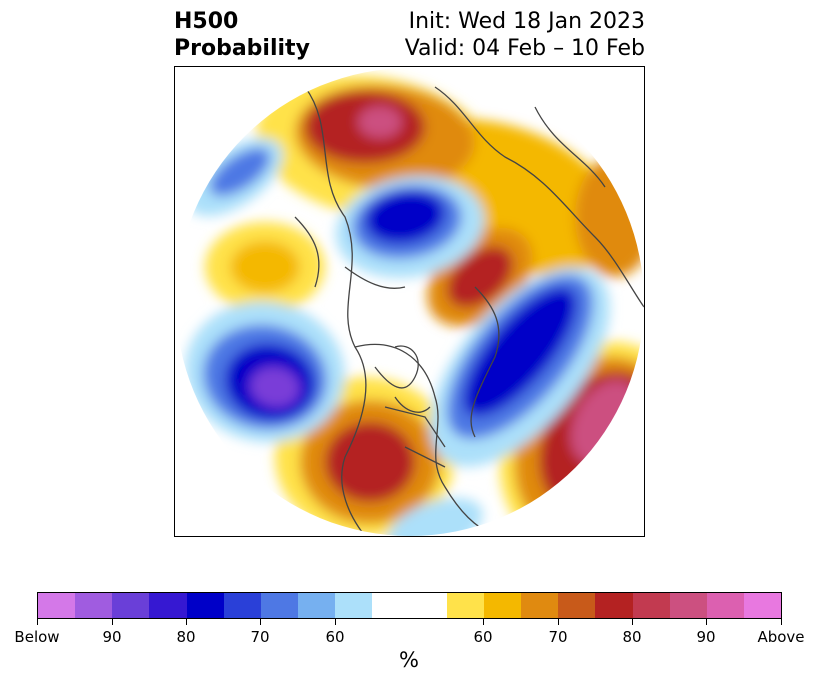  Describe the element at coordinates (781, 637) in the screenshot. I see `colorbar-tick-label: Above` at that location.